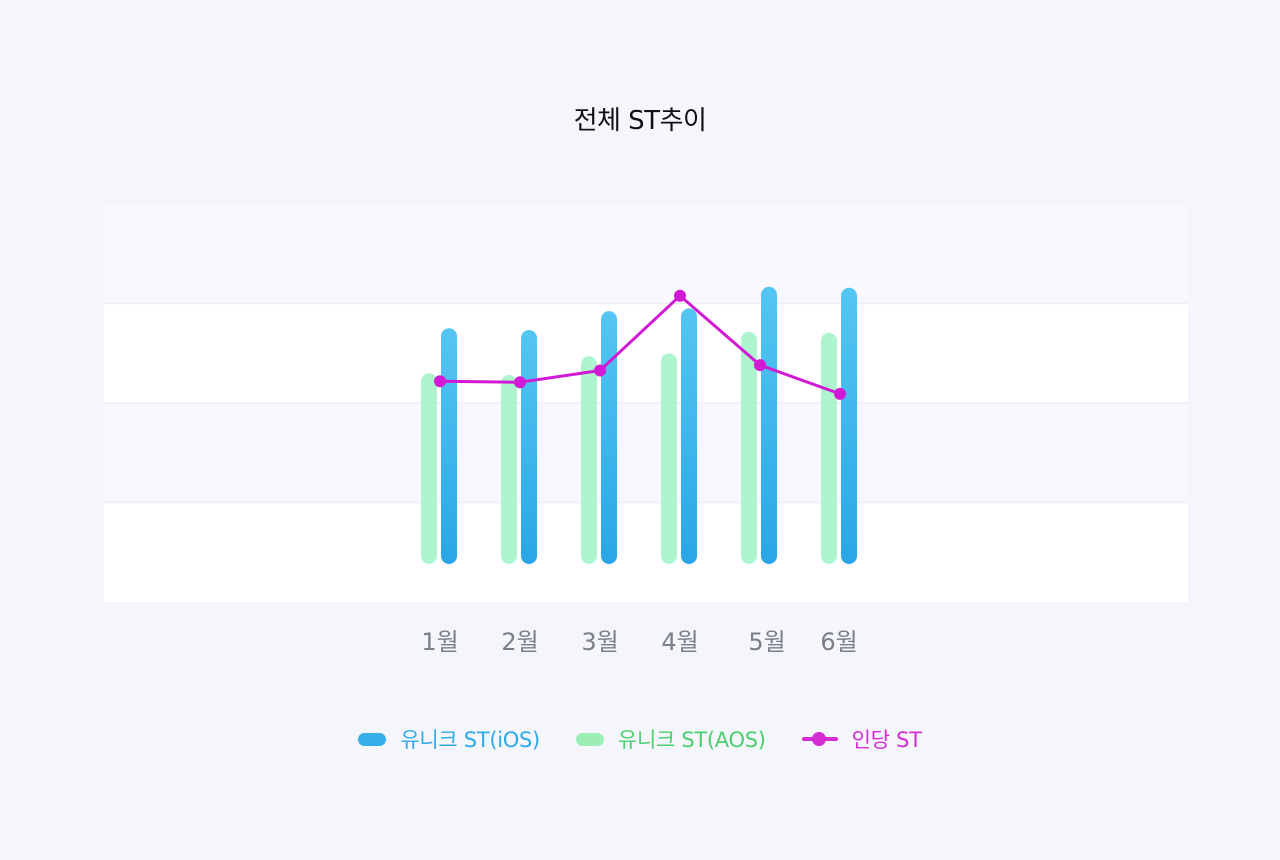  What do you see at coordinates (640, 121) in the screenshot?
I see `chart-title: 전체 ST추이` at bounding box center [640, 121].